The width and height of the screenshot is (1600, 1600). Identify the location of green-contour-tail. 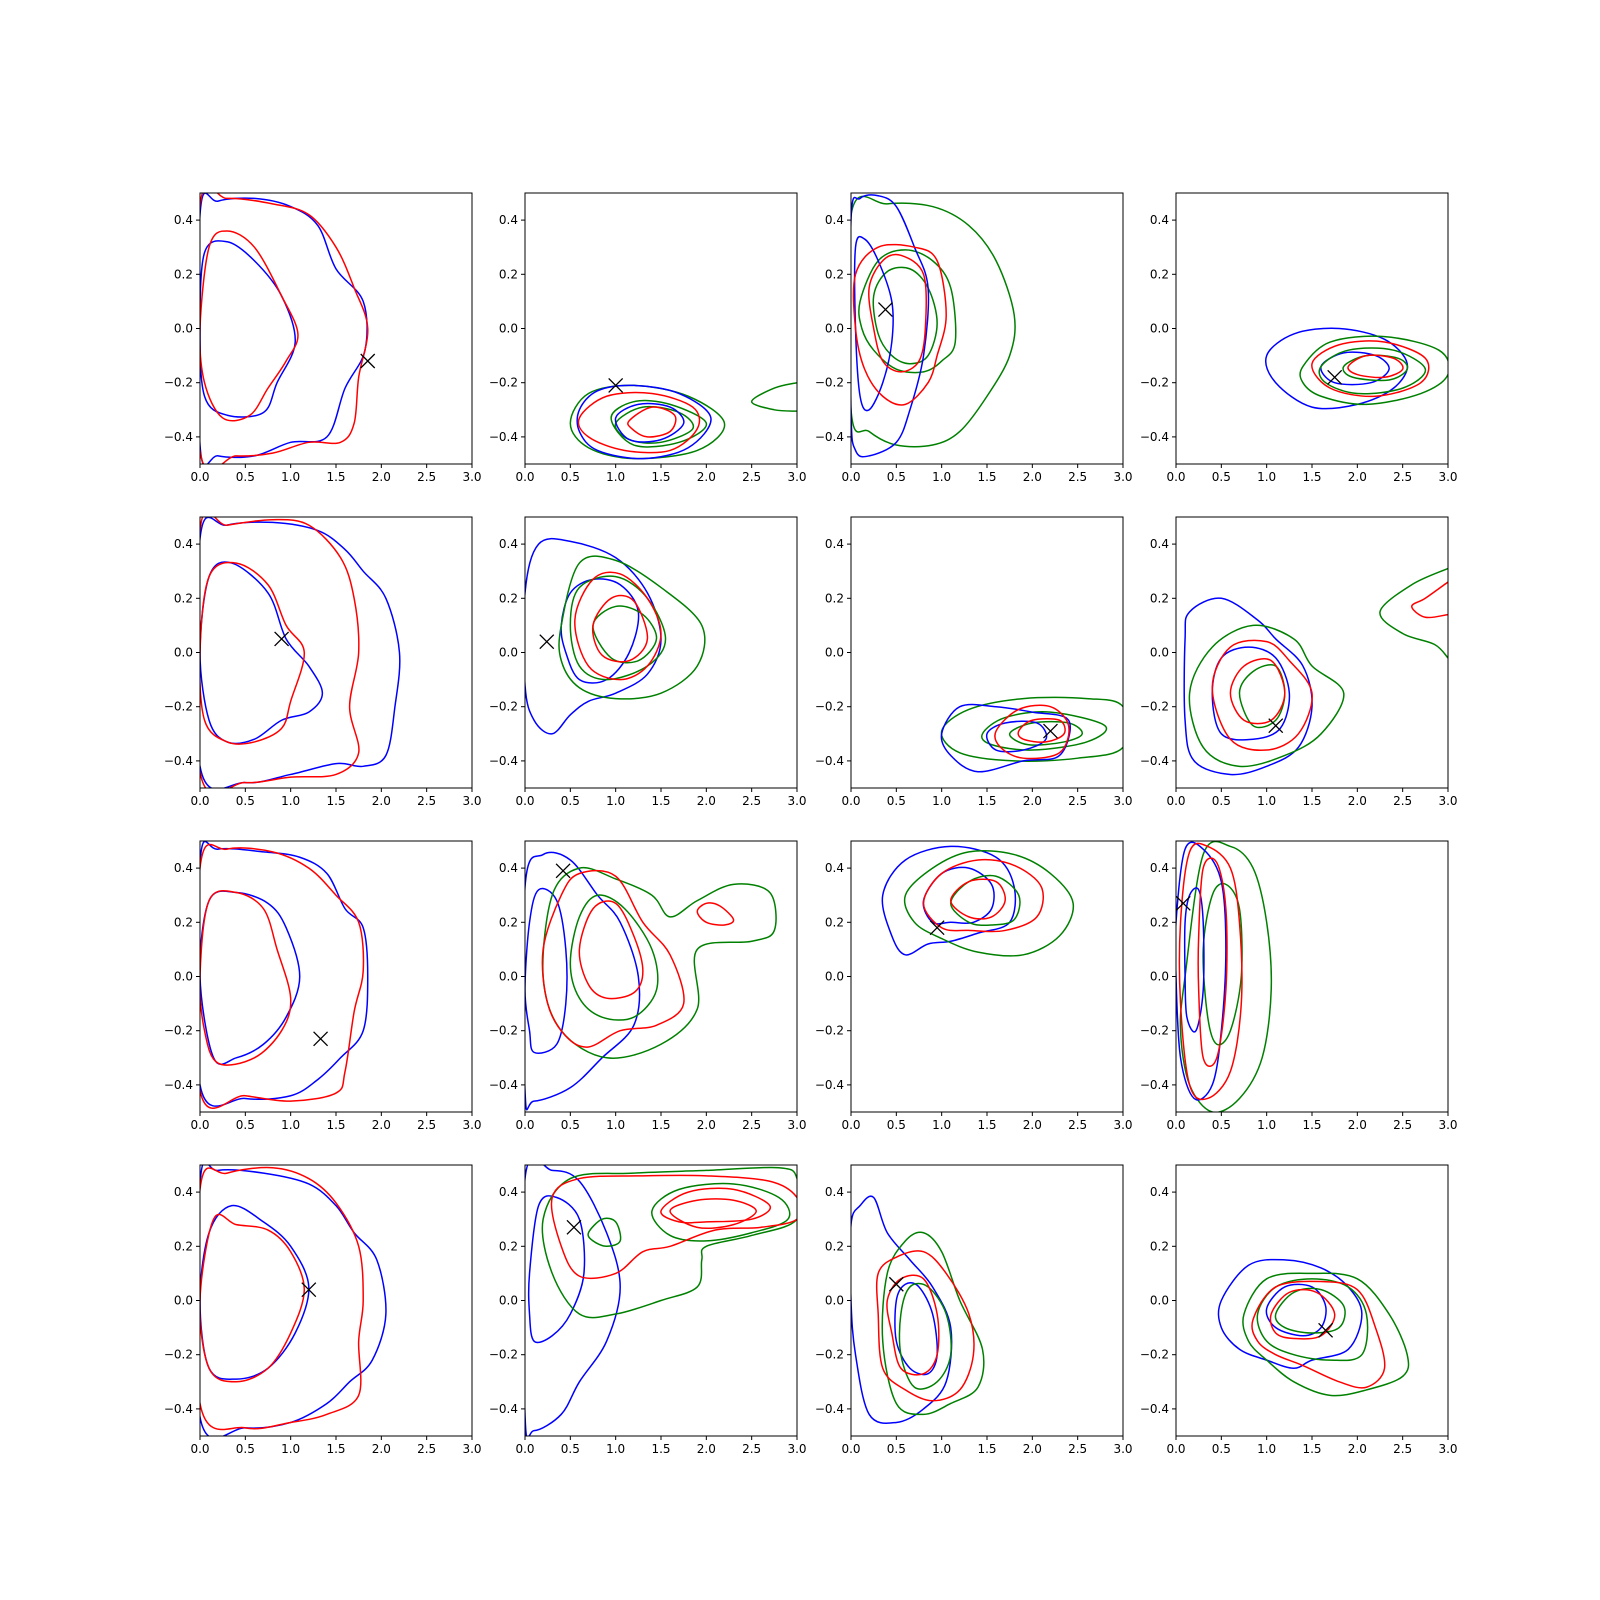
(1413, 613).